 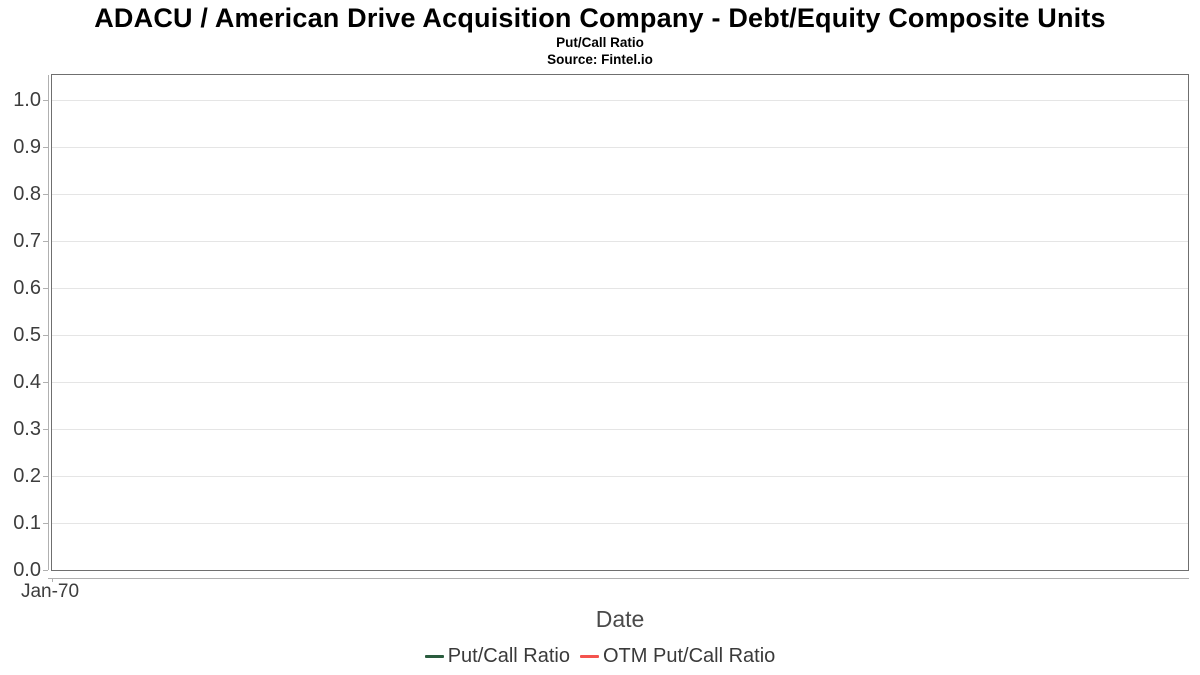 I want to click on y-tick-label: 0.6, so click(x=27, y=288).